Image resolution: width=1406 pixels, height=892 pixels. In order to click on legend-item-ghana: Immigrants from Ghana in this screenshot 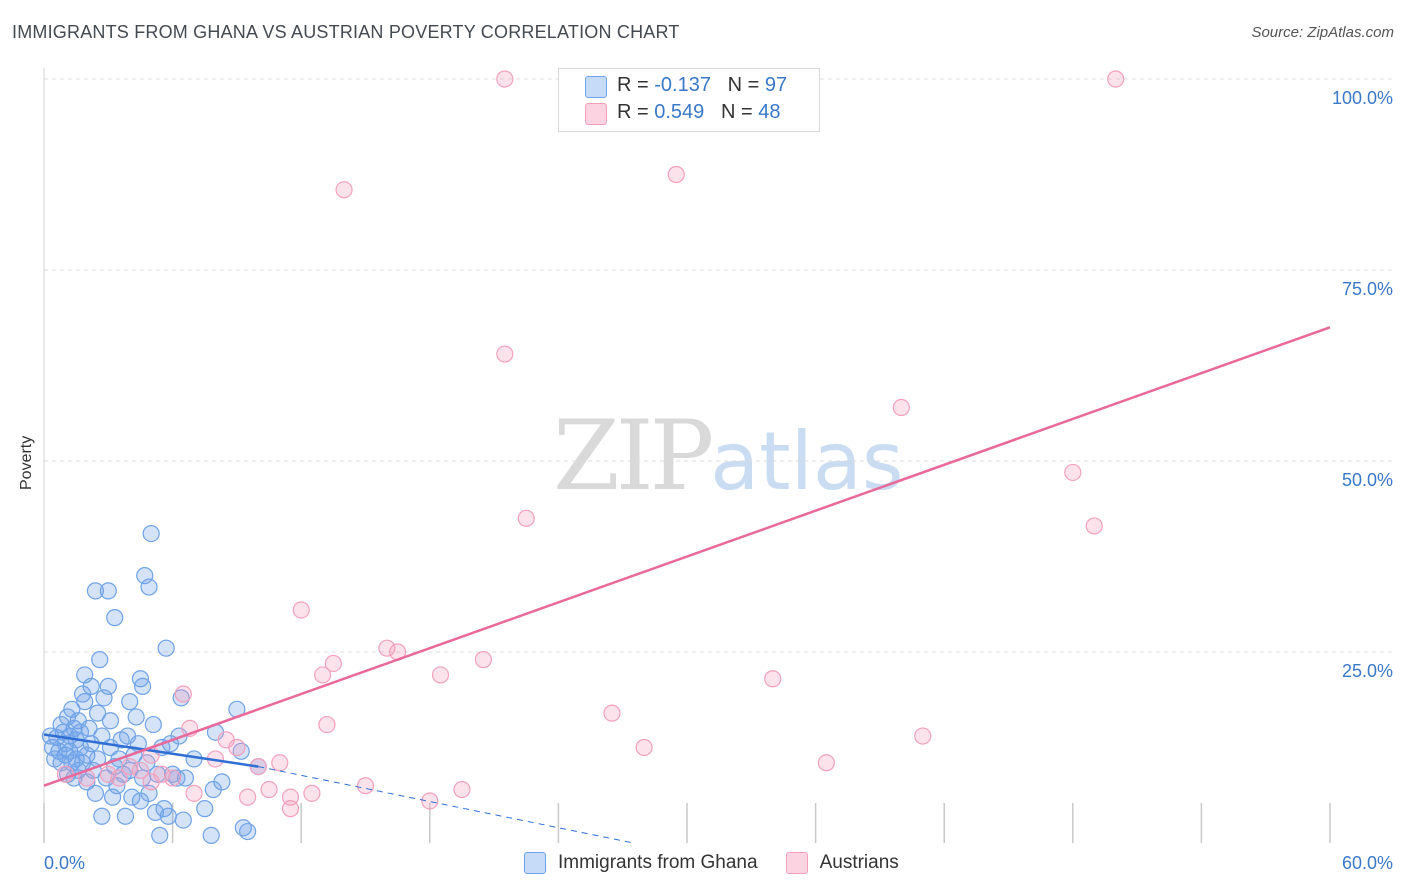, I will do `click(641, 863)`.